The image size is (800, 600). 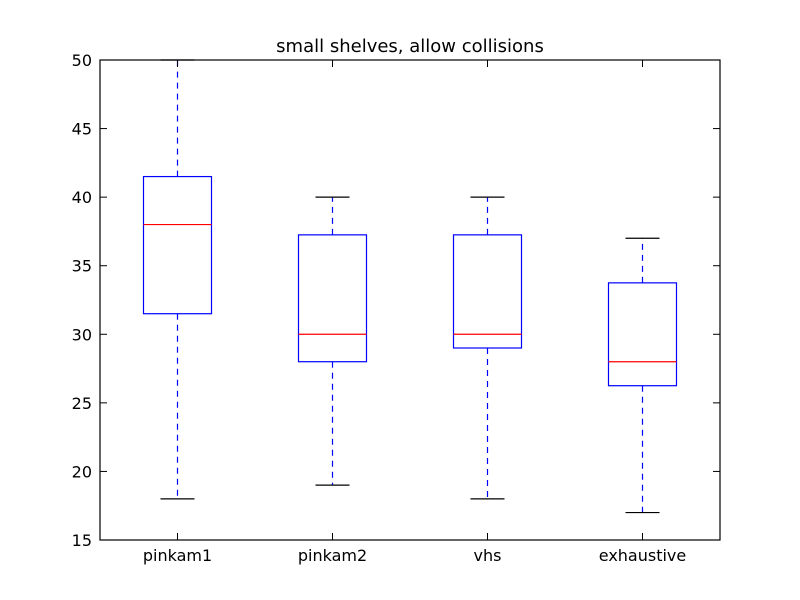 What do you see at coordinates (410, 46) in the screenshot?
I see `chart-title: small shelves, allow collisions` at bounding box center [410, 46].